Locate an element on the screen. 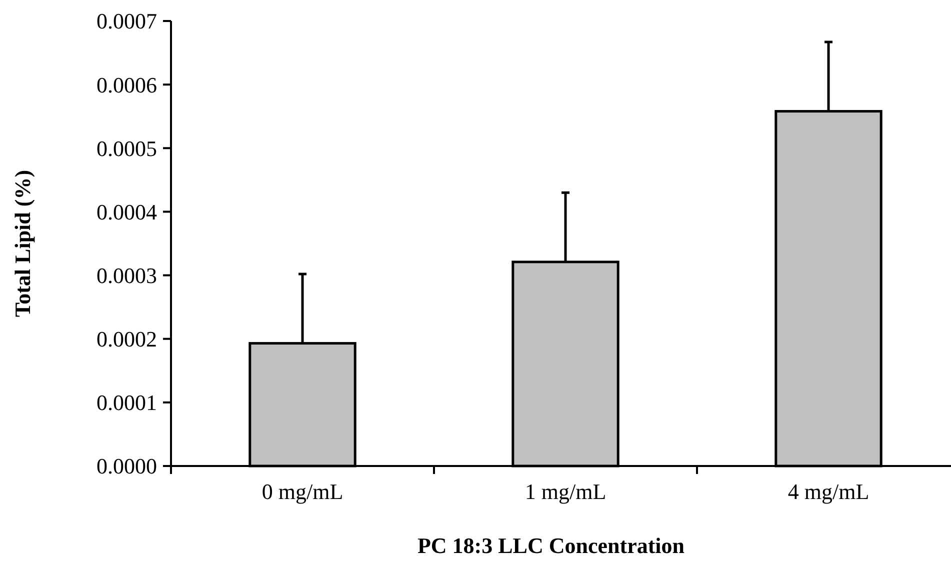  x-tick-label: 1 mg/mL is located at coordinates (565, 491).